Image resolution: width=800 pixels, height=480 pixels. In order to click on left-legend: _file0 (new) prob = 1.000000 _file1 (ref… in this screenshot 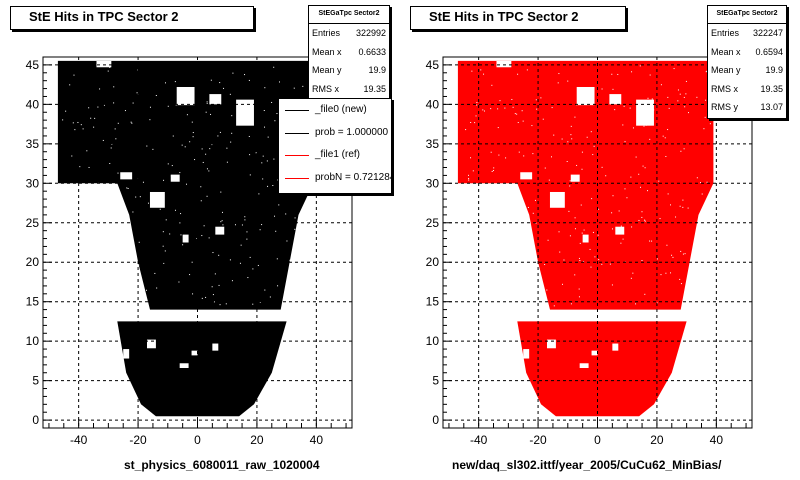, I will do `click(335, 146)`.